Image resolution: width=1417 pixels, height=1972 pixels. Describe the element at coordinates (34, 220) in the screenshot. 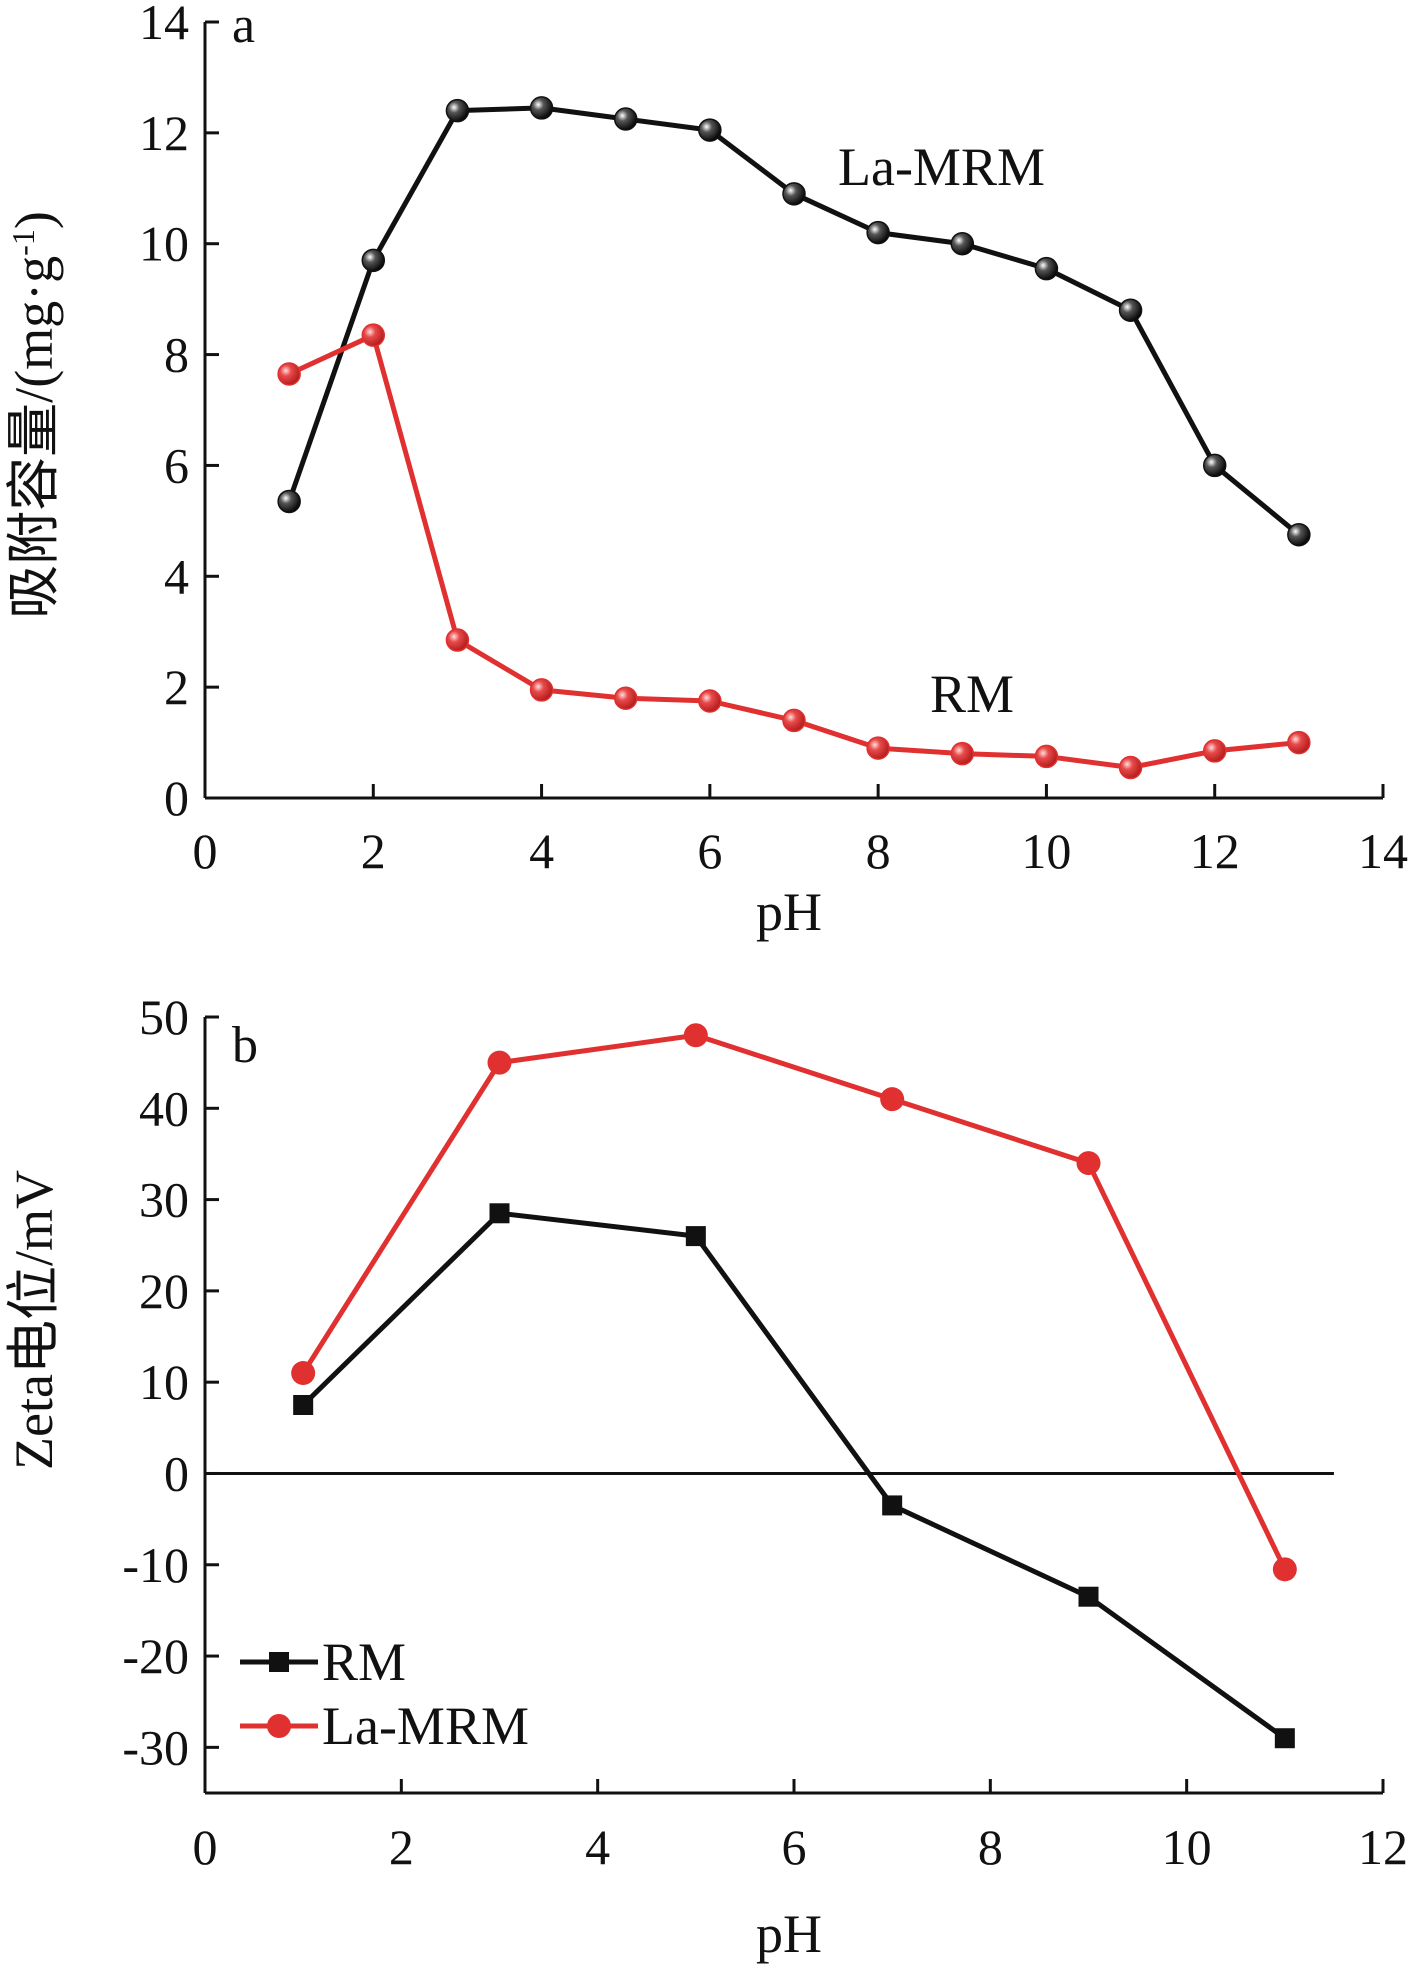

I see `y-axis-title-a-end: )` at that location.